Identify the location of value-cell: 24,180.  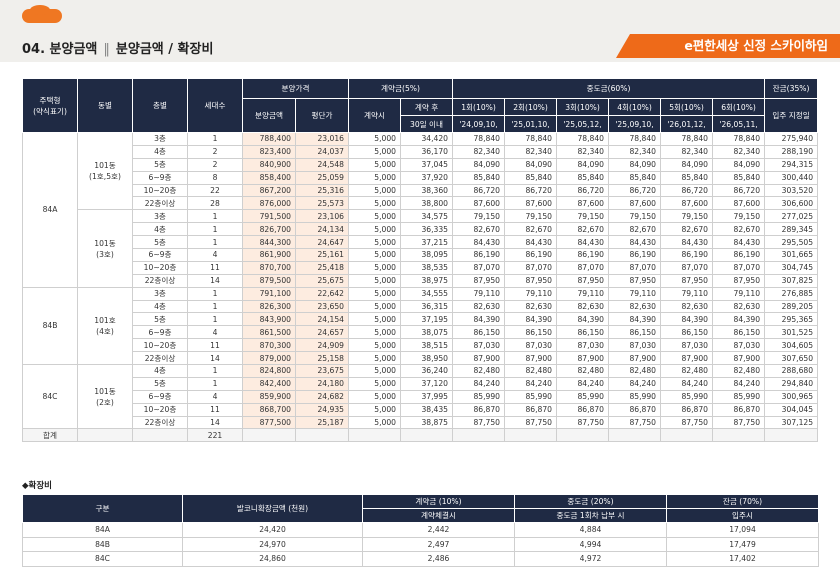
(322, 383).